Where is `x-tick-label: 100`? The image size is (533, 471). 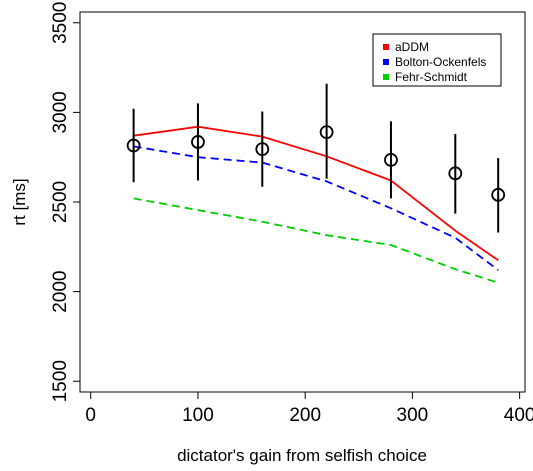
x-tick-label: 100 is located at coordinates (198, 415).